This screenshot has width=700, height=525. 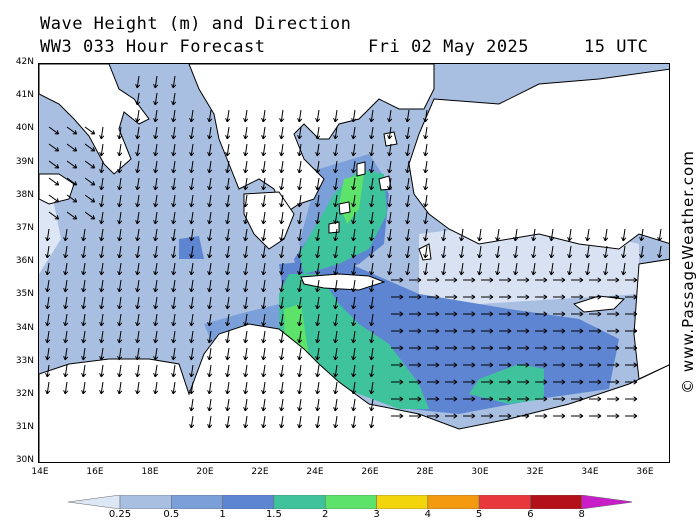 What do you see at coordinates (530, 514) in the screenshot?
I see `legend-label: 6` at bounding box center [530, 514].